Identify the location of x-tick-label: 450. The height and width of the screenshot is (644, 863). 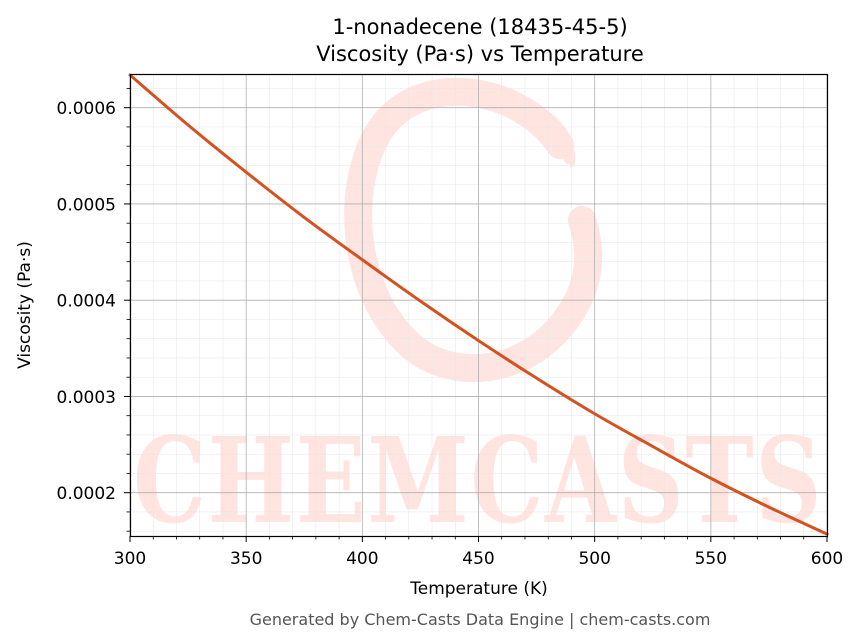
(478, 559).